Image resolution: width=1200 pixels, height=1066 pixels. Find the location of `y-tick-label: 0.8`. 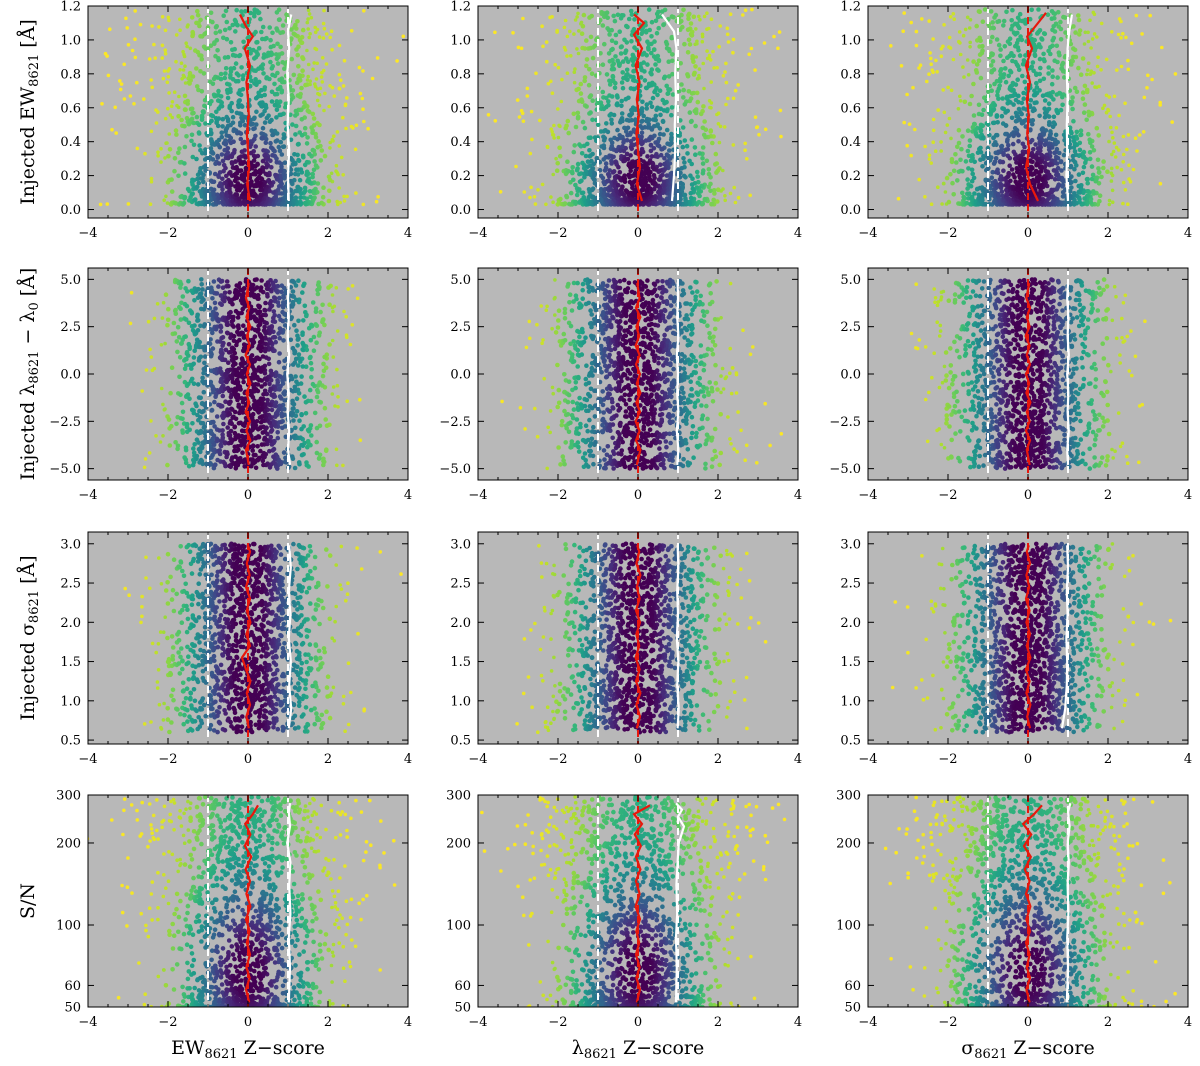

y-tick-label: 0.8 is located at coordinates (460, 74).